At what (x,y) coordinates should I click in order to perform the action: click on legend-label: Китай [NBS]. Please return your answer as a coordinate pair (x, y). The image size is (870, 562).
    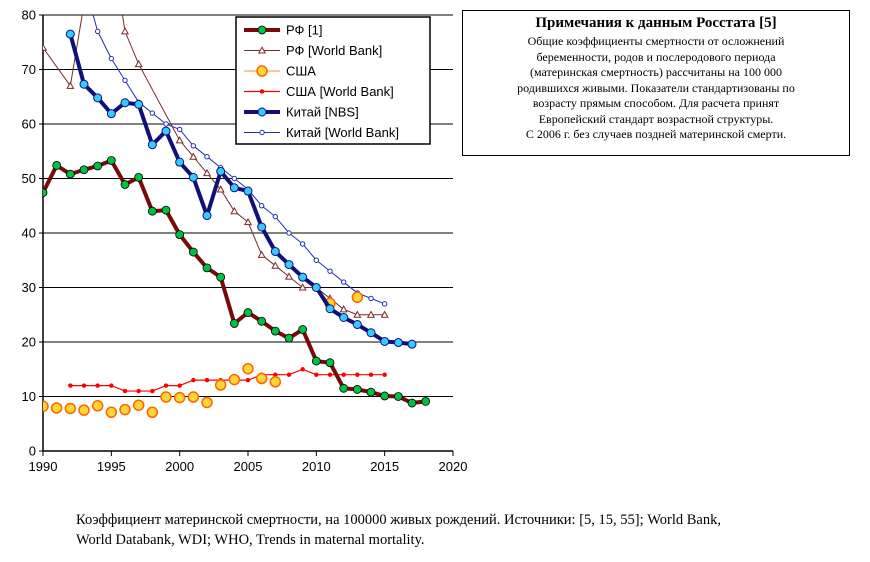
    Looking at the image, I should click on (322, 112).